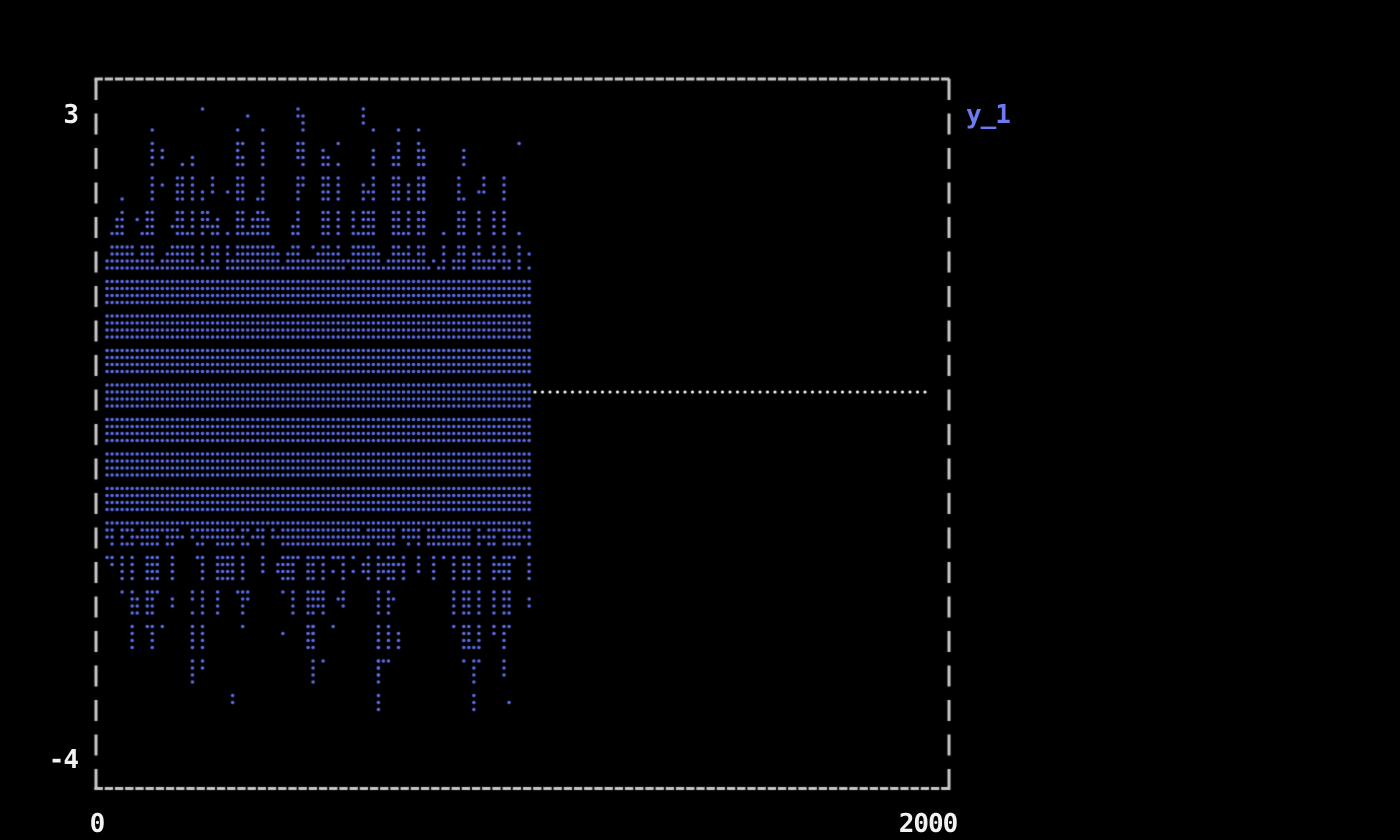 This screenshot has width=1400, height=840. I want to click on y-axis-max-label: 3, so click(71, 115).